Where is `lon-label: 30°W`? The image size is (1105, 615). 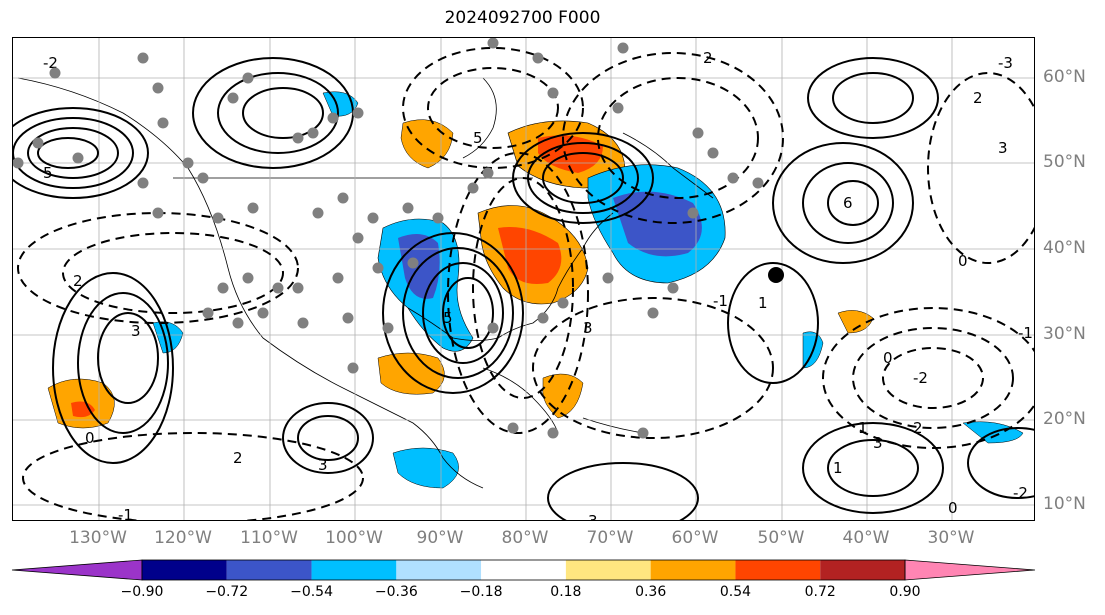
lon-label: 30°W is located at coordinates (951, 538).